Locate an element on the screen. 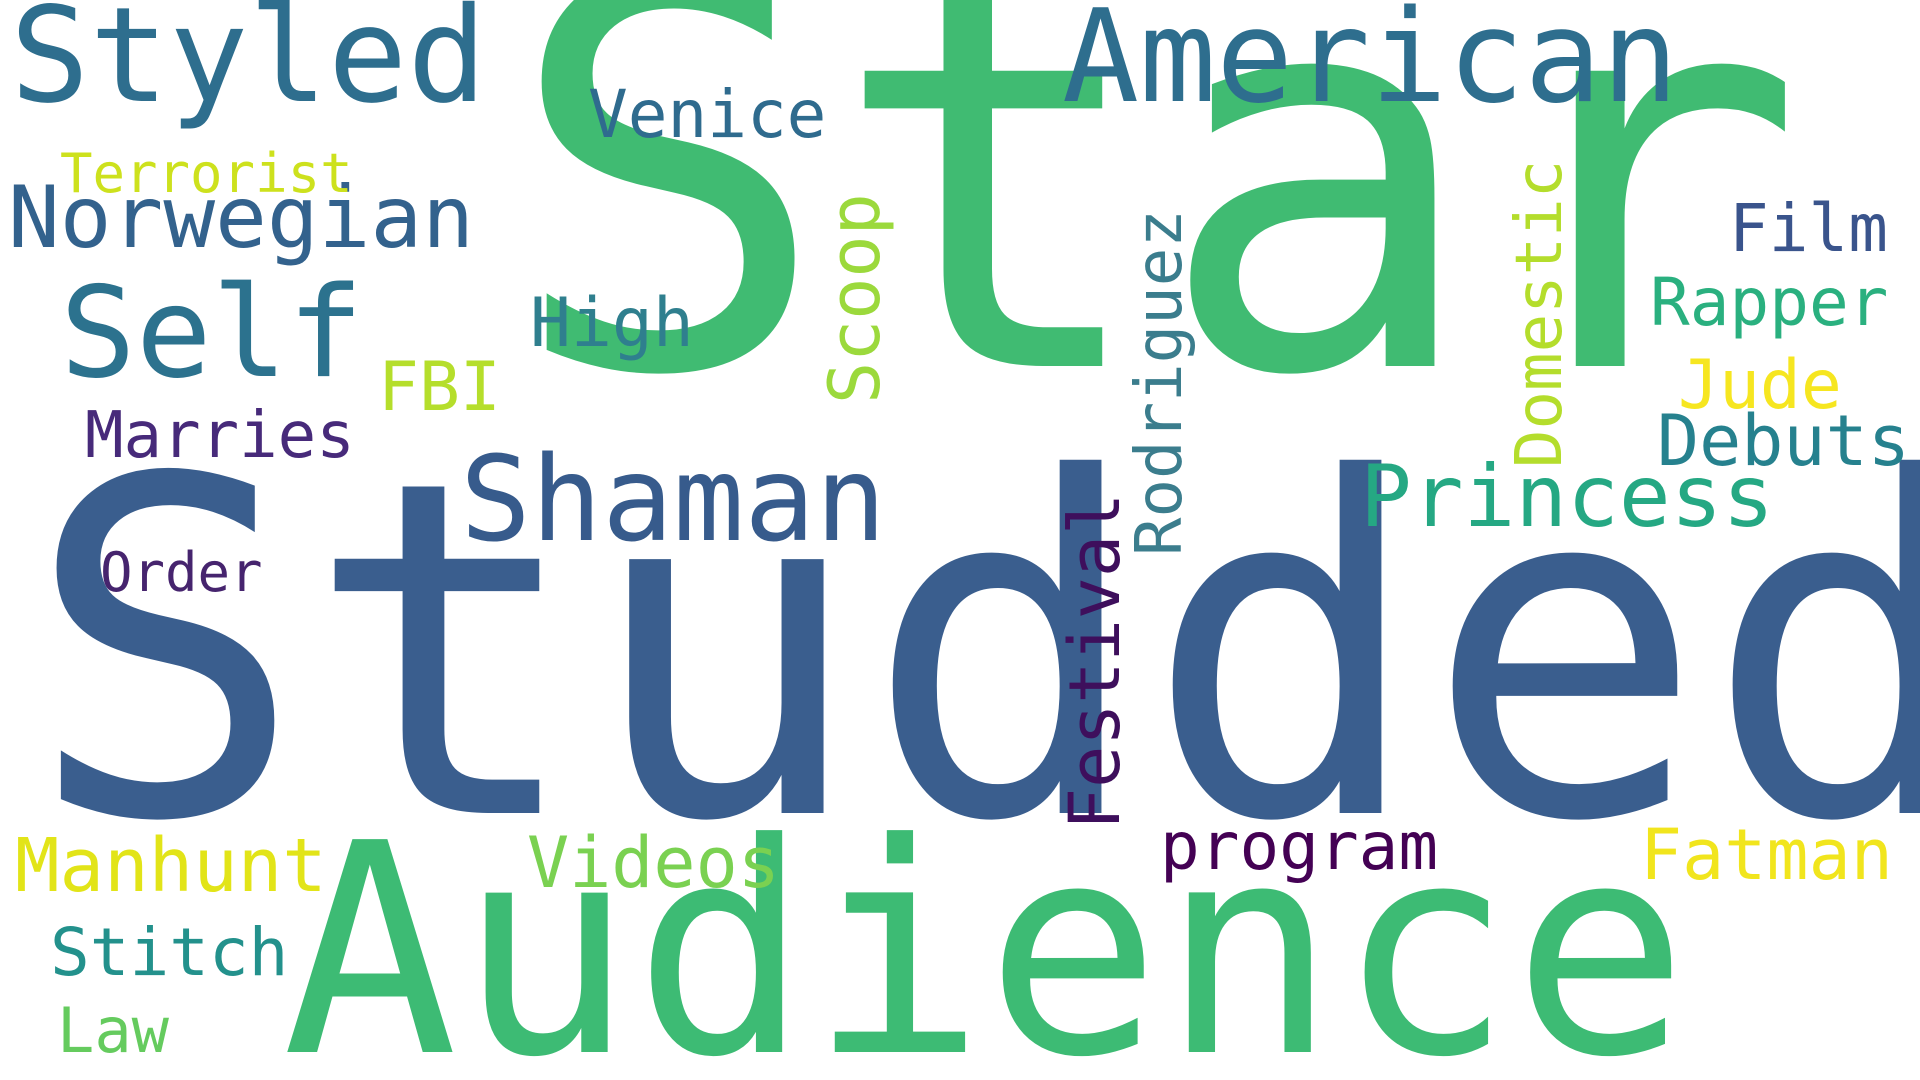 The image size is (1920, 1080). word-fatman: Fatman is located at coordinates (1766, 855).